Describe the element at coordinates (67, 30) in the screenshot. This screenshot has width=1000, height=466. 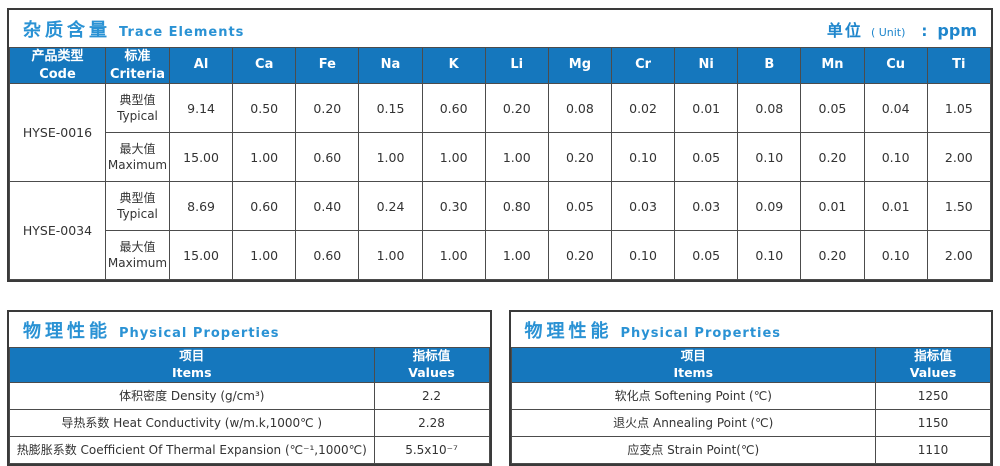
I see `trace-title-zh: 杂质含量` at that location.